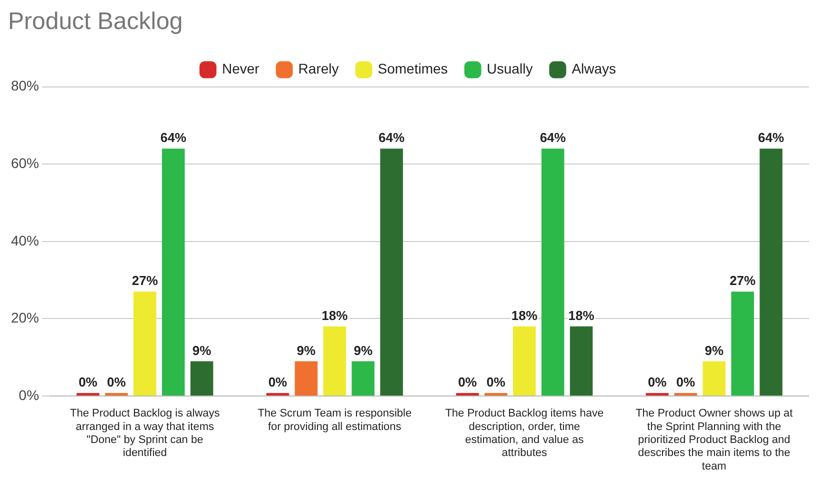 This screenshot has width=827, height=484. I want to click on chart-title: Product Backlog, so click(95, 22).